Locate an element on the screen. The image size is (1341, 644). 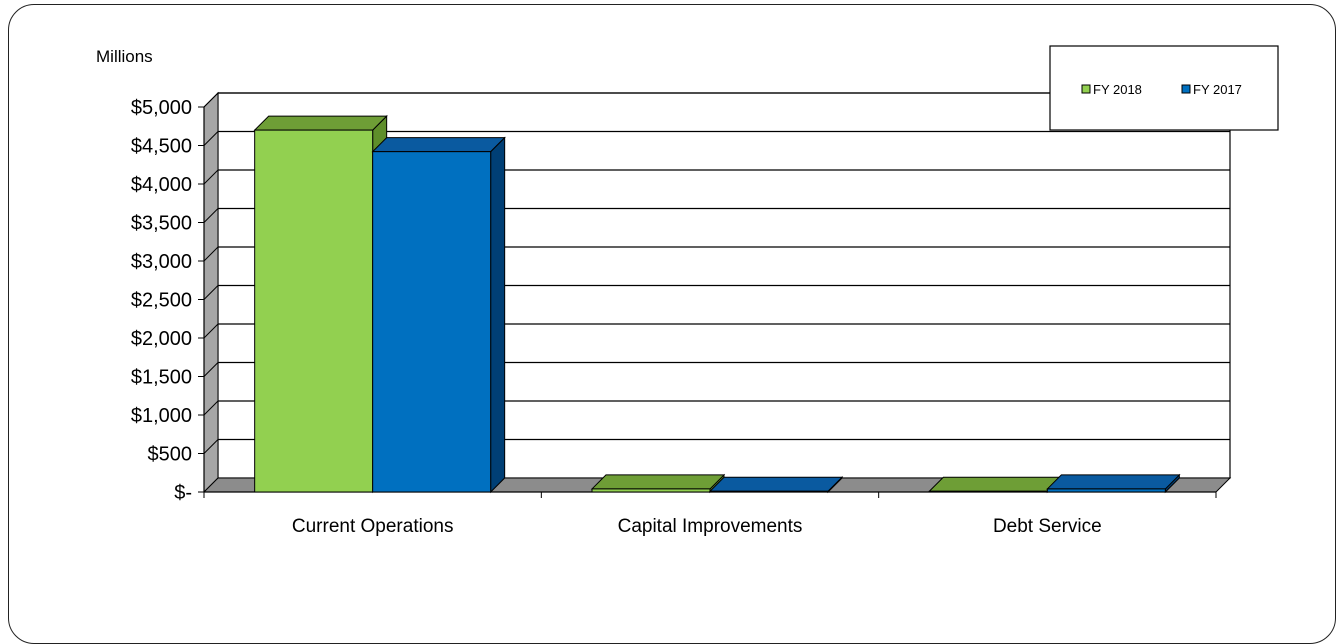
x-category-label: Current Operations is located at coordinates (373, 526).